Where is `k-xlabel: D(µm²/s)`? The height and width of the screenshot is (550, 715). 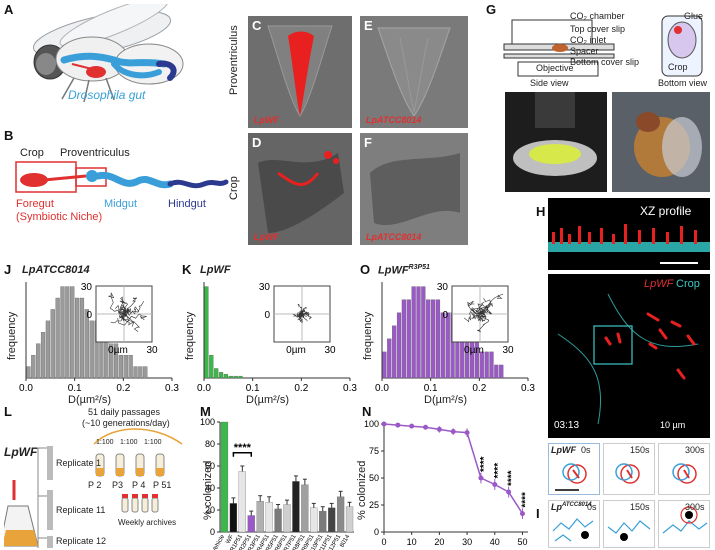 k-xlabel: D(µm²/s) is located at coordinates (267, 400).